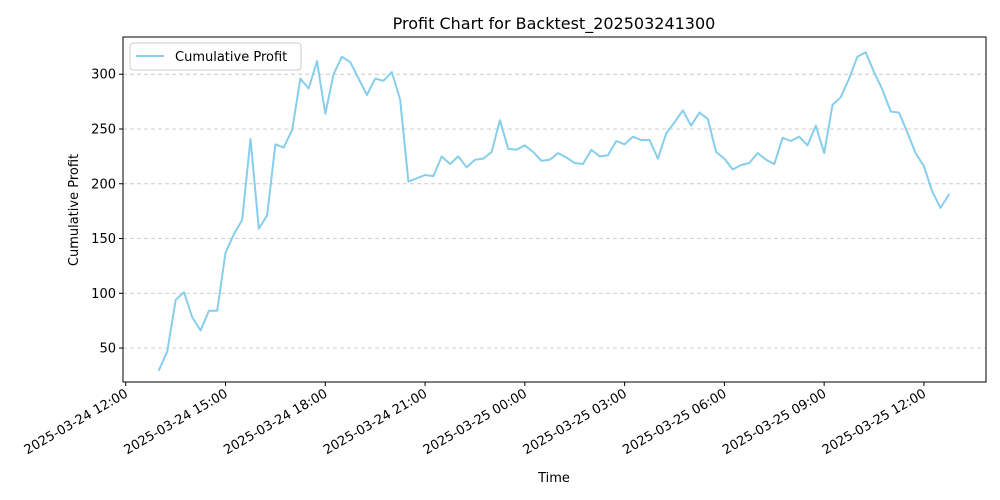 The width and height of the screenshot is (1000, 500). I want to click on chart-title: Profit Chart for Backtest_202503241300, so click(554, 24).